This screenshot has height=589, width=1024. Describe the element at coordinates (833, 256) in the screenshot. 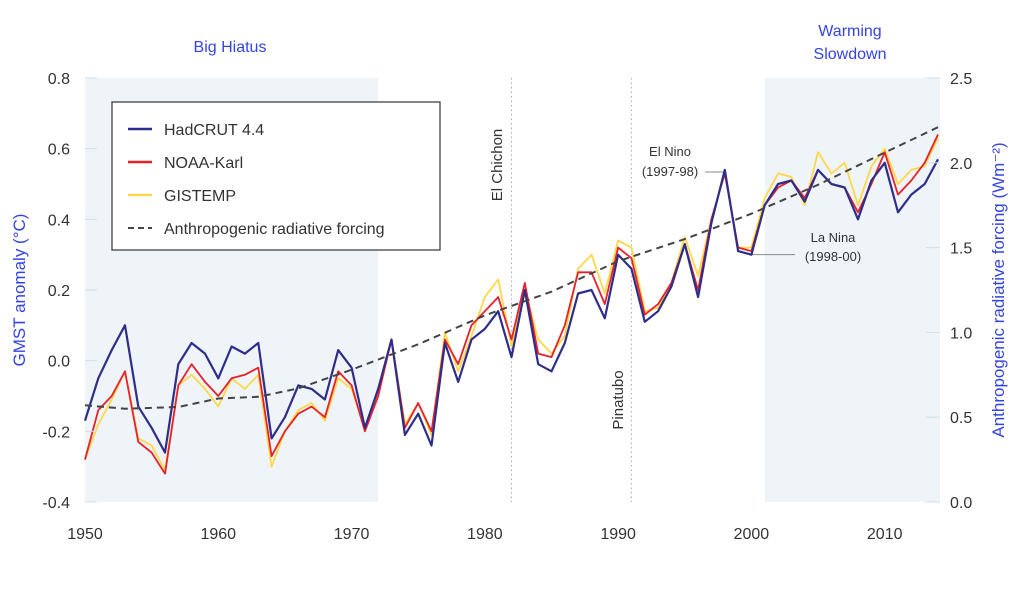

I see `annotation-la-nina-2: (1998-00)` at that location.